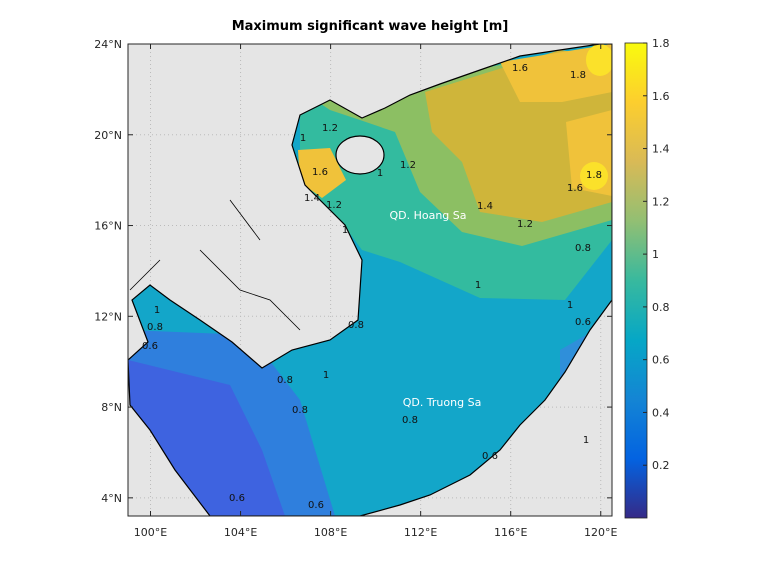 The image size is (778, 583). I want to click on hainan-island, so click(360, 155).